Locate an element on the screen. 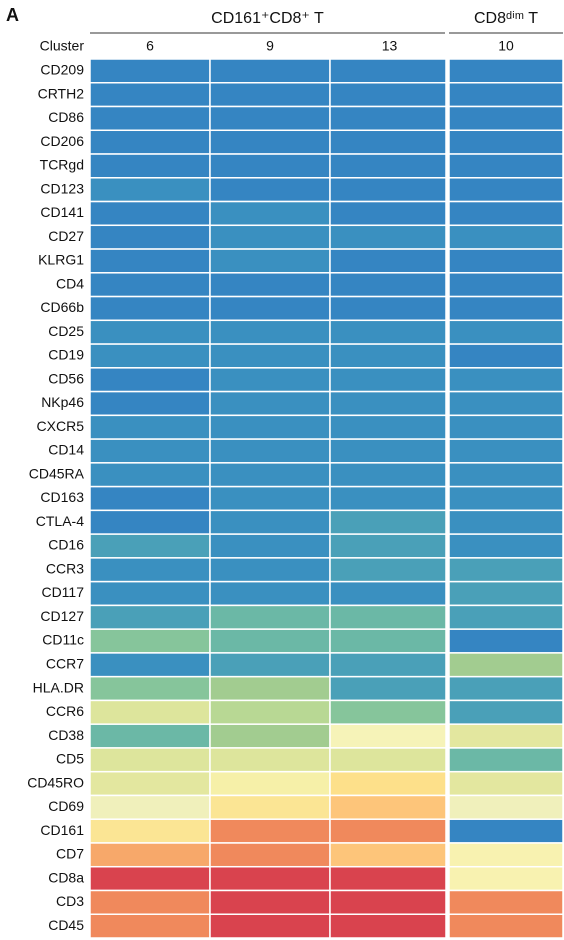 The width and height of the screenshot is (564, 940). column-header: Cluster is located at coordinates (62, 46).